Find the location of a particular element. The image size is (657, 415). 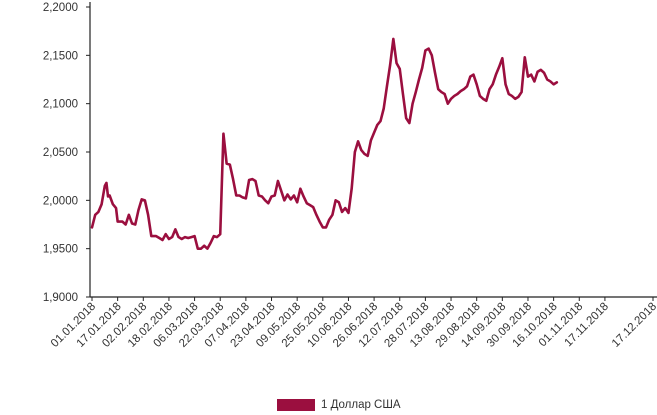

y-tick-label: 2,2000 is located at coordinates (60, 8).